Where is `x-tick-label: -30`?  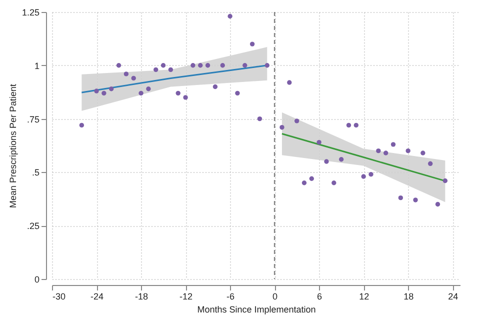 x-tick-label: -30 is located at coordinates (59, 297).